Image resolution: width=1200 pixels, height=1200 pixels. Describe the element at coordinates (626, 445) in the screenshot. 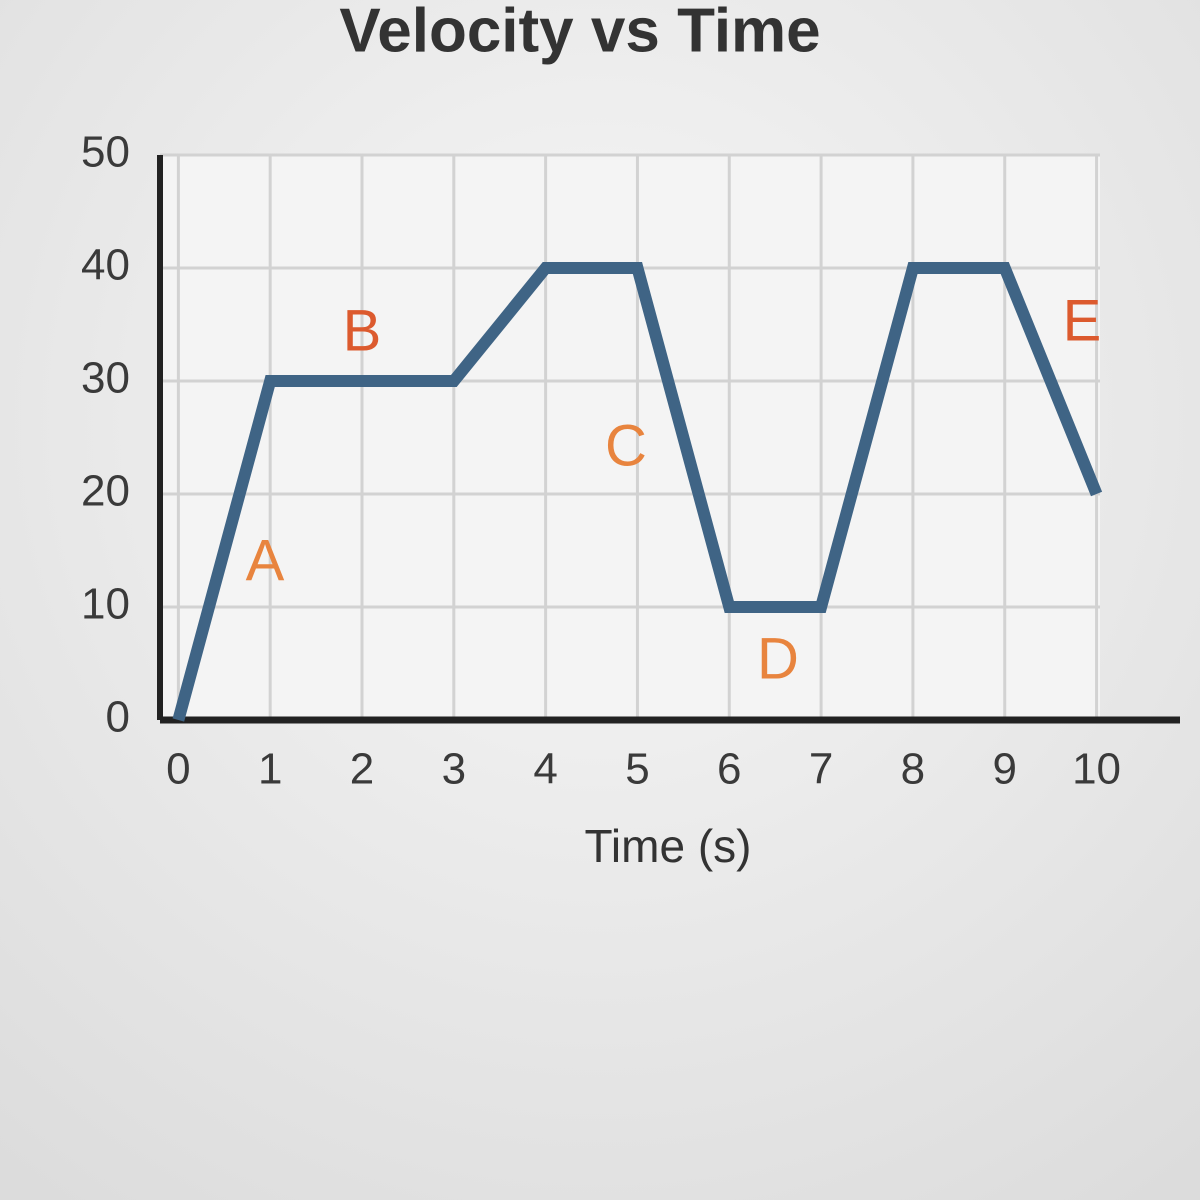

I see `segment-label: C` at that location.